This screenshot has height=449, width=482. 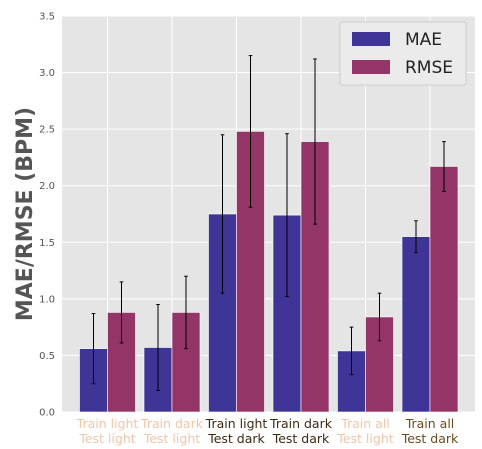 I want to click on y-tick-label: 3.5, so click(x=47, y=17).